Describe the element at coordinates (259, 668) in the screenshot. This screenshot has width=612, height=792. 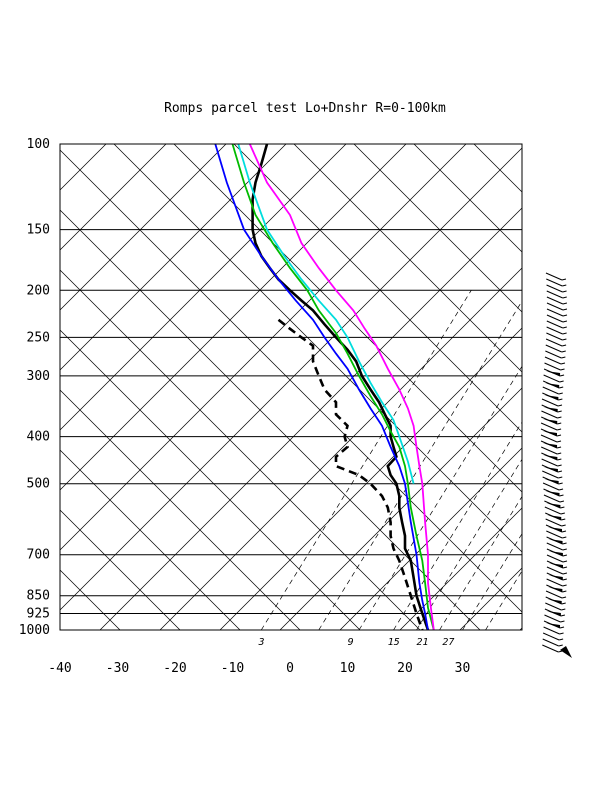
I see `temperature-axis: -40 -30 -20 -10 0 10 20 30` at that location.